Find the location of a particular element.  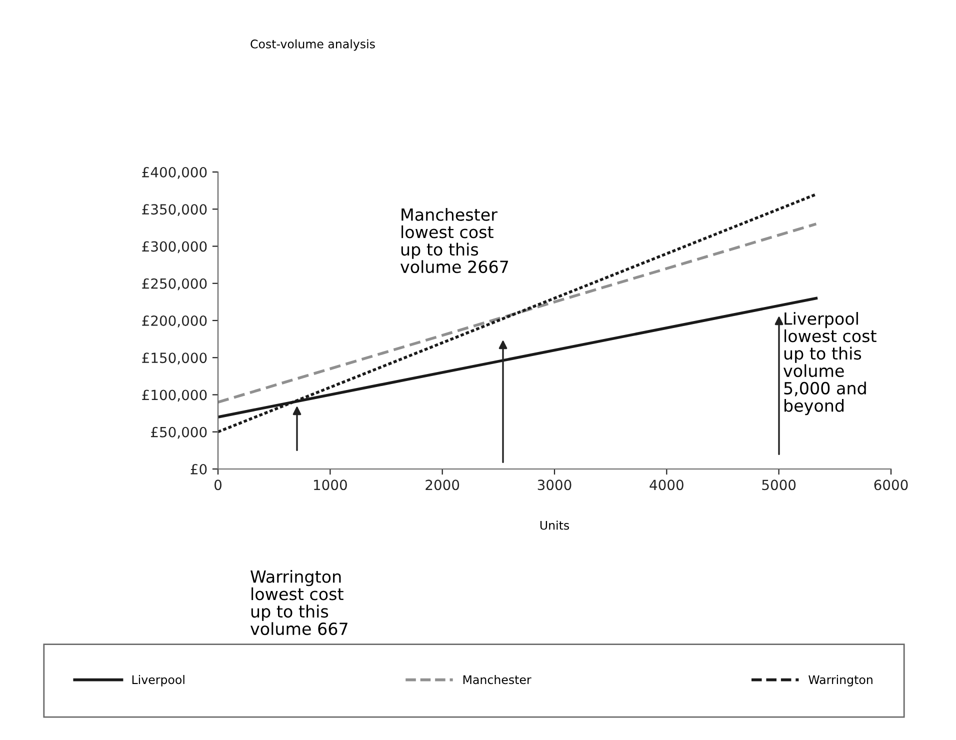

x-tick-label: 3000 is located at coordinates (555, 485).